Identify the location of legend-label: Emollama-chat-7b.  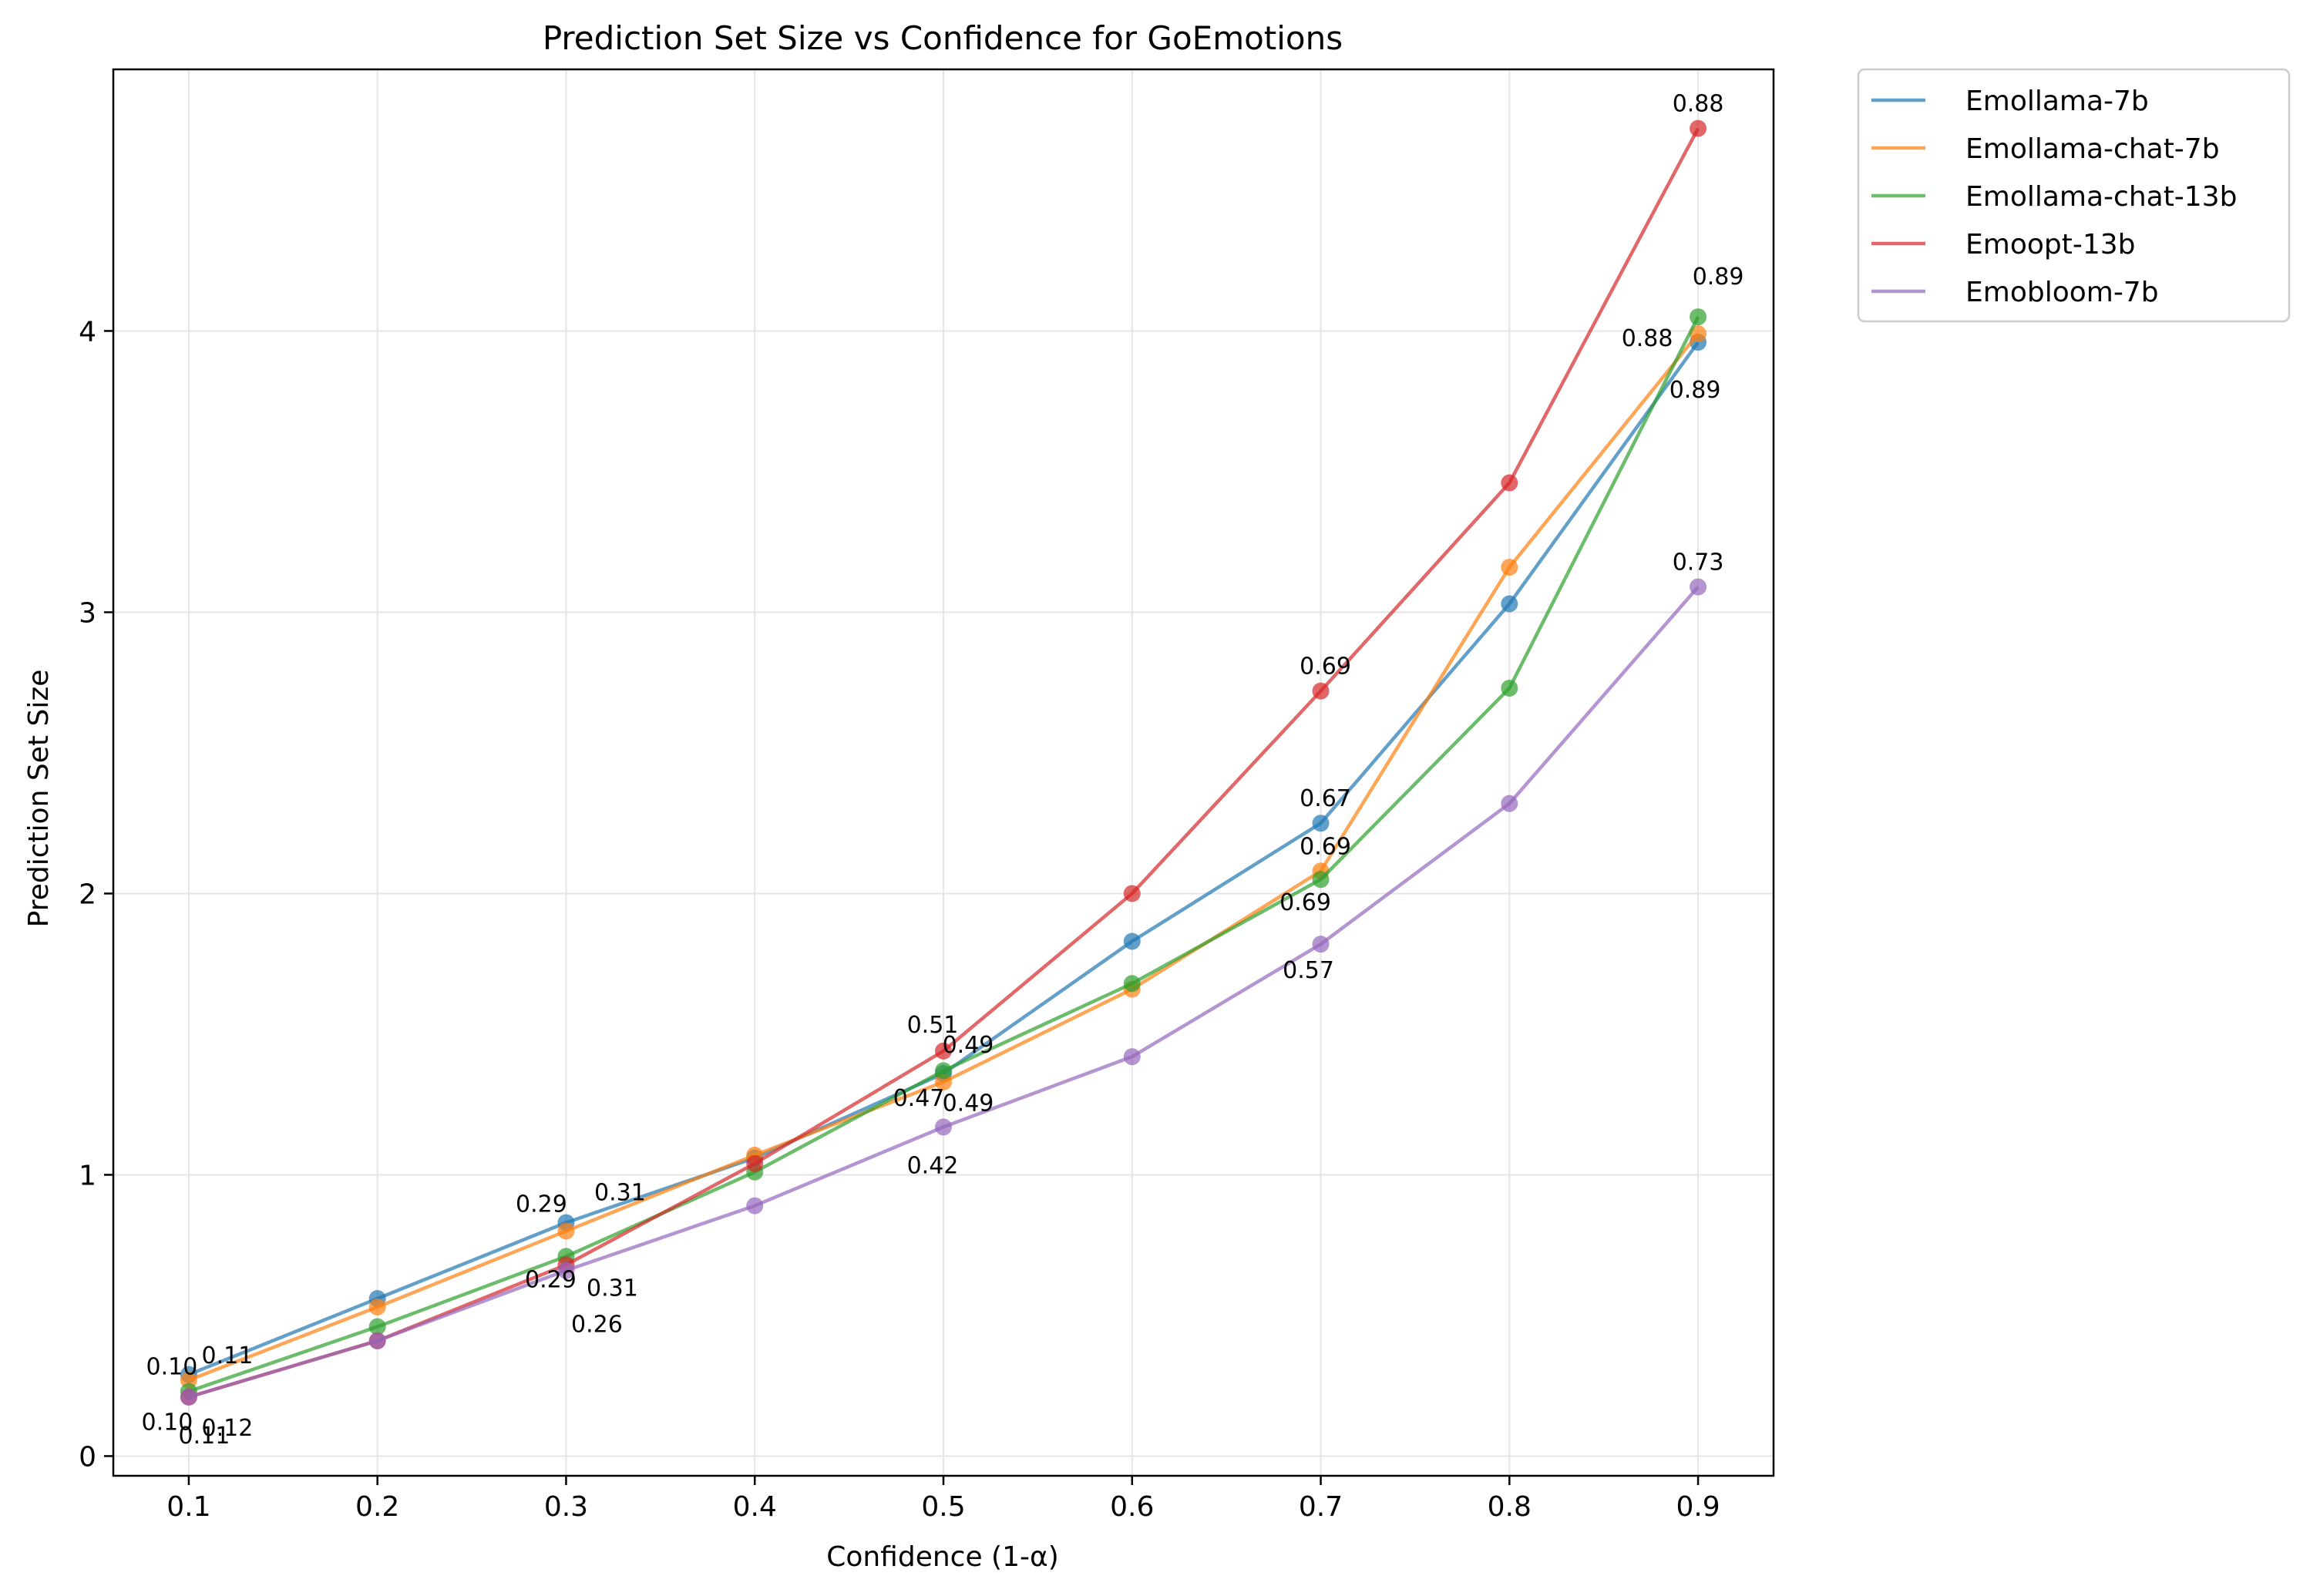
(2092, 149).